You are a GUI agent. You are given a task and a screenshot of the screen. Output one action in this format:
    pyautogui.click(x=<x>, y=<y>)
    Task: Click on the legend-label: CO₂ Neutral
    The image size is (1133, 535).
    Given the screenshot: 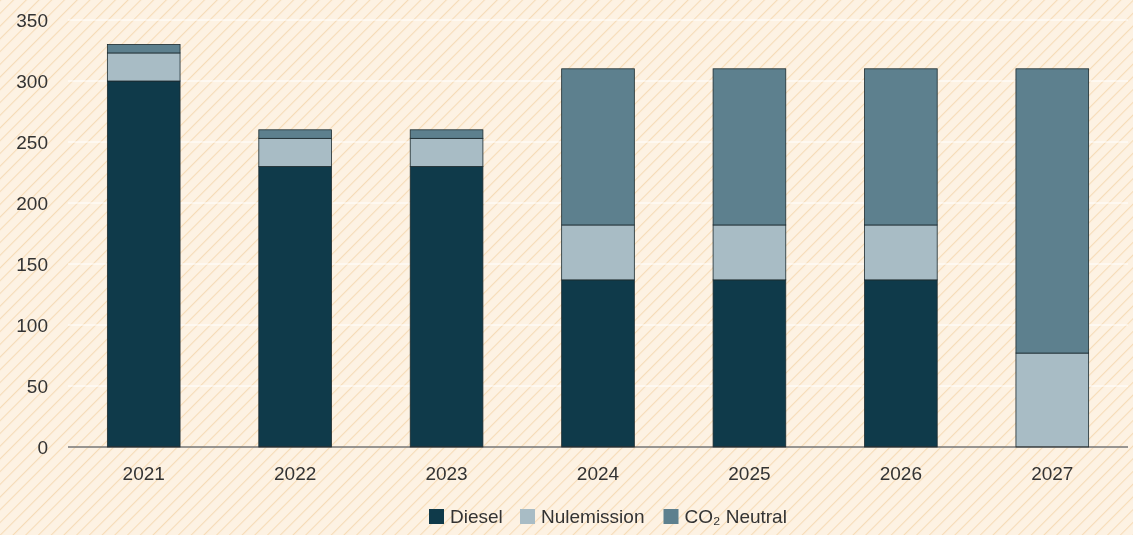 What is the action you would take?
    pyautogui.click(x=735, y=516)
    